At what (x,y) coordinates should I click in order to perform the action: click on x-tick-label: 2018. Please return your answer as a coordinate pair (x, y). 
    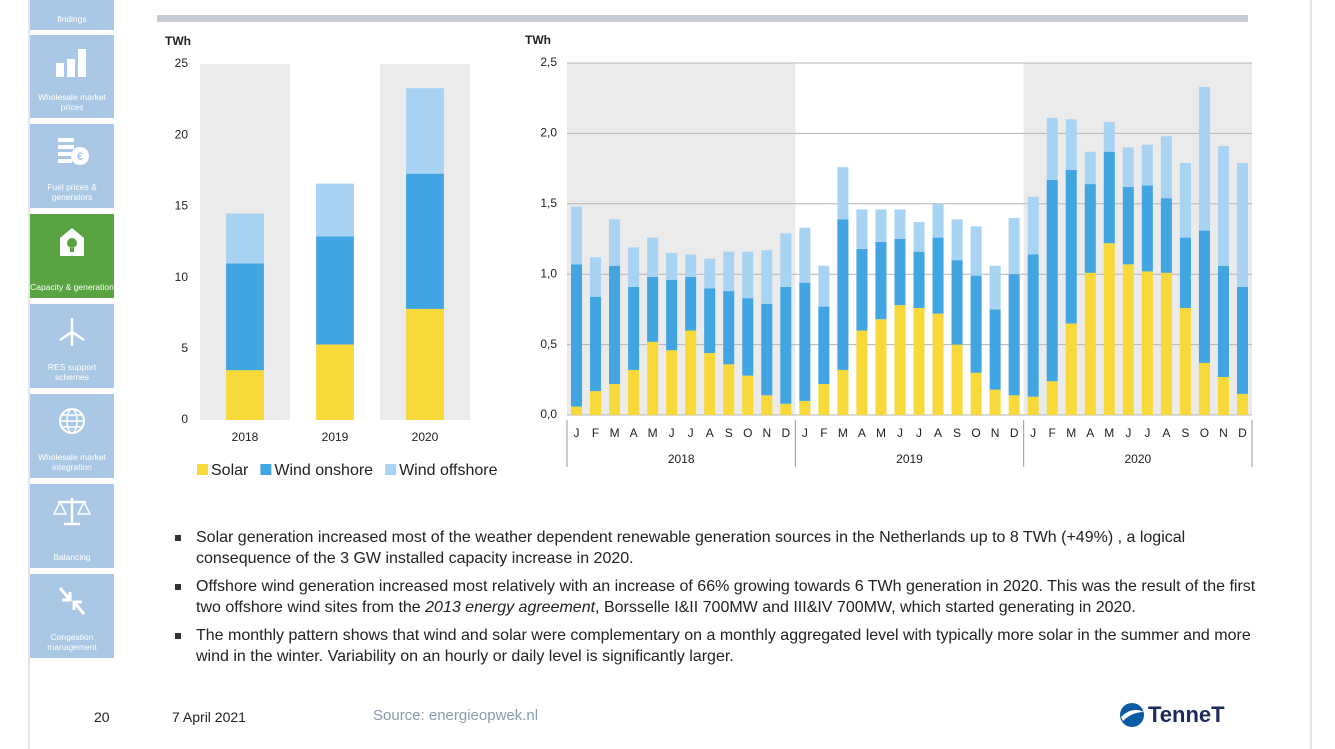
    Looking at the image, I should click on (245, 437).